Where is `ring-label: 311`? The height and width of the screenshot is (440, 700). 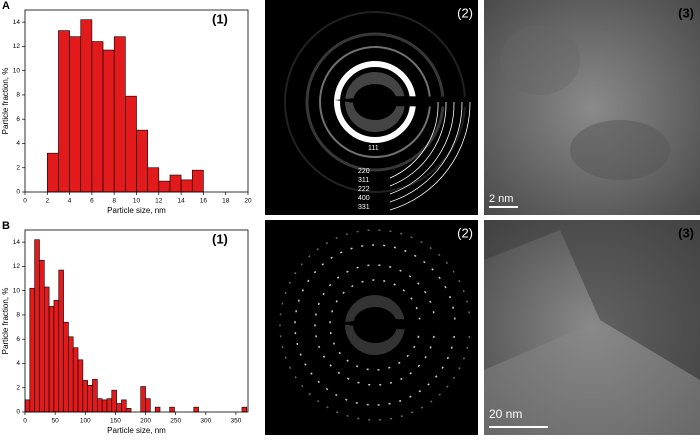
ring-label: 311 is located at coordinates (363, 180).